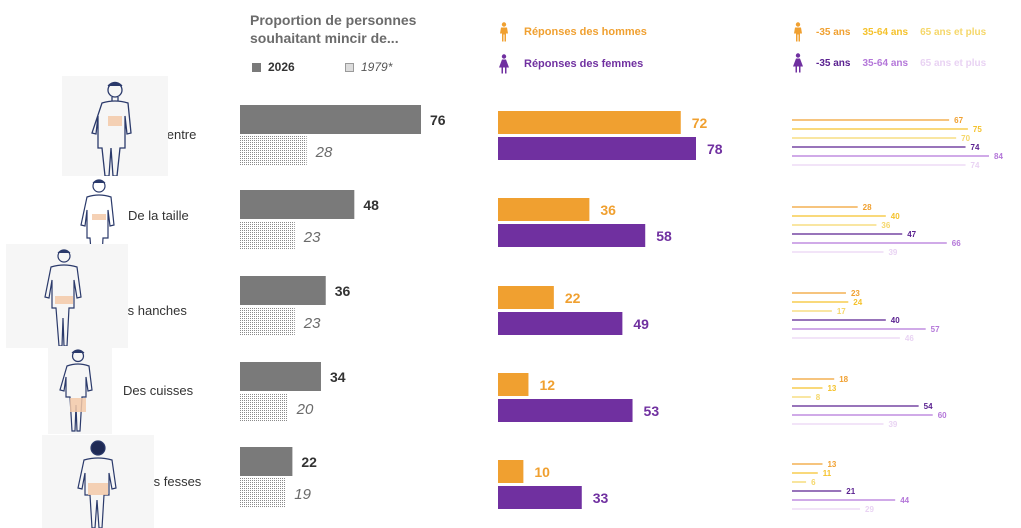 This screenshot has height=528, width=1021. I want to click on legend-1979: 1979*, so click(368, 67).